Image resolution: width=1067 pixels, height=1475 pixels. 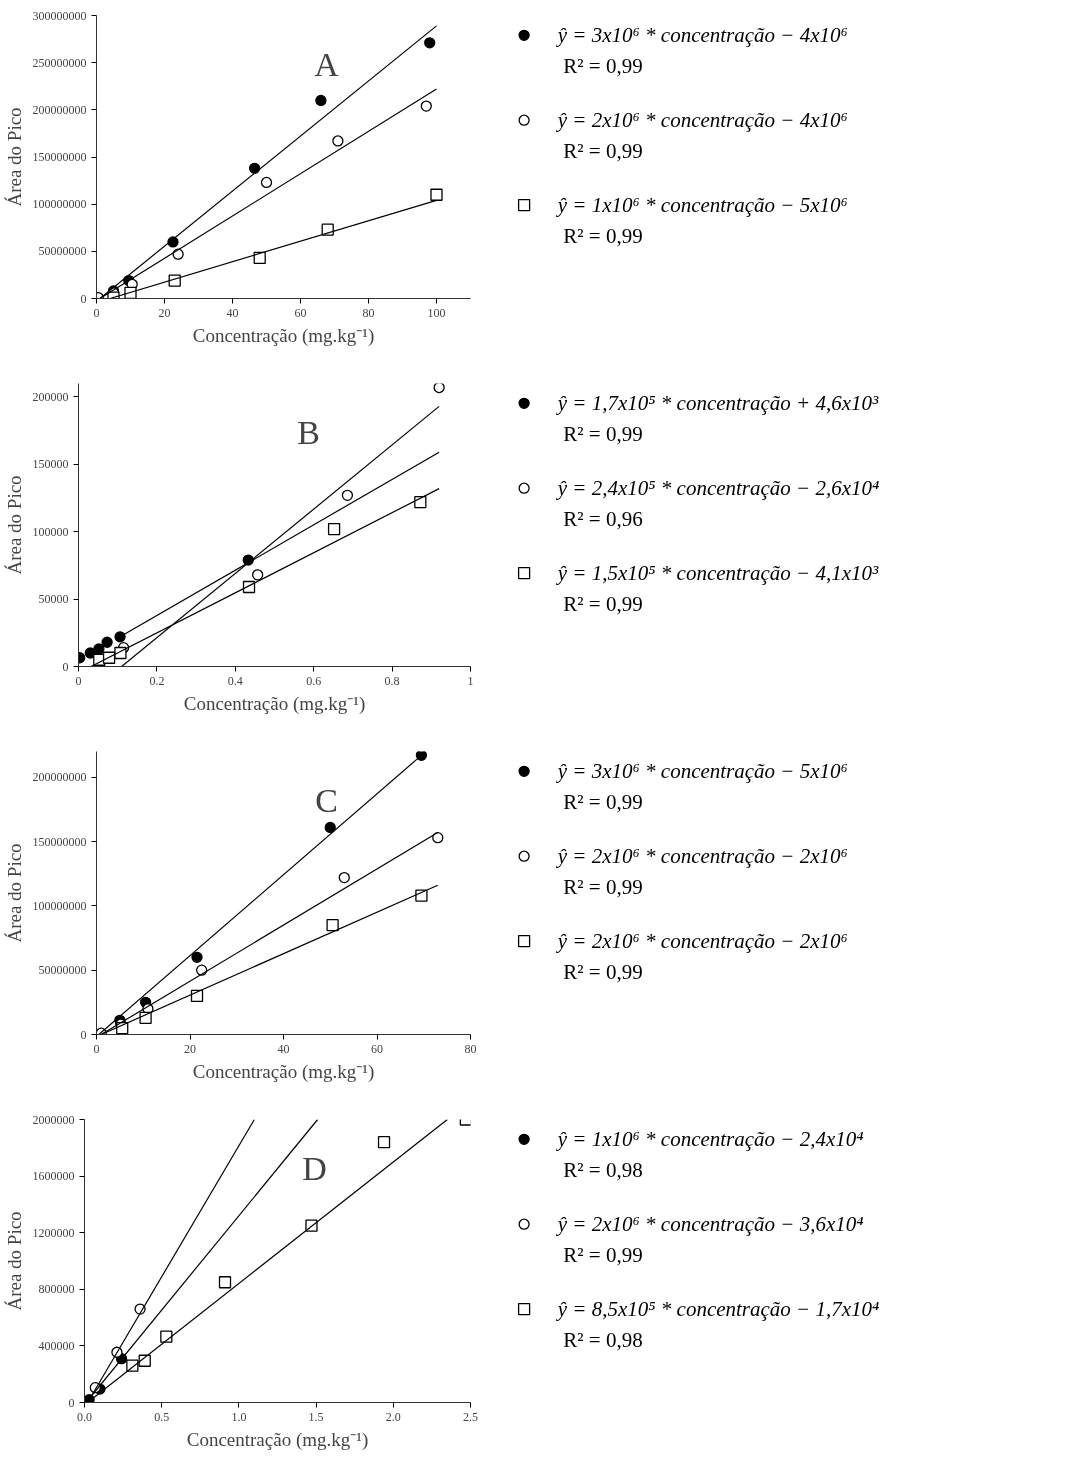 What do you see at coordinates (326, 800) in the screenshot?
I see `text: C` at bounding box center [326, 800].